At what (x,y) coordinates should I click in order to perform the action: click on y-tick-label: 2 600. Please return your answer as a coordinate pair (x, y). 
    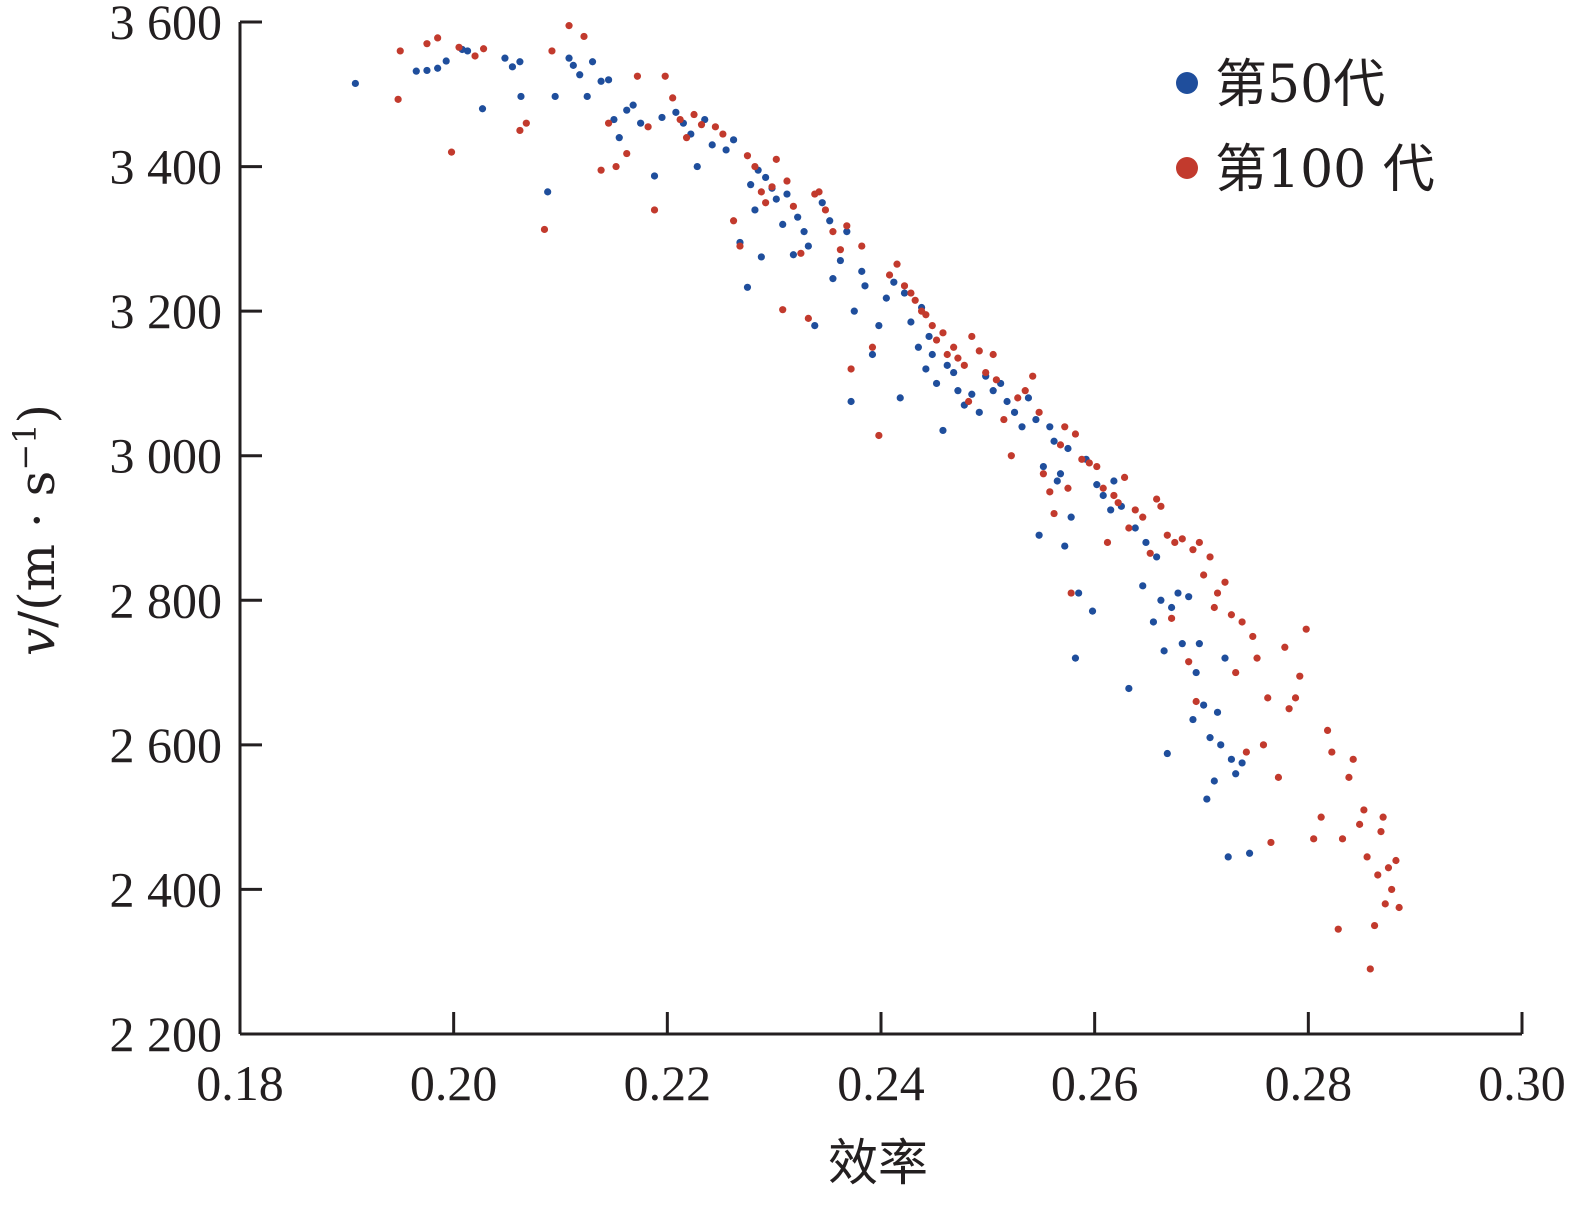
    Looking at the image, I should click on (166, 745).